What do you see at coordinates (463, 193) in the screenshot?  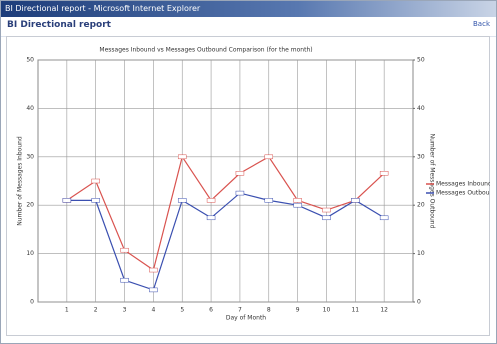 I see `legend-label: Messages Outbound` at bounding box center [463, 193].